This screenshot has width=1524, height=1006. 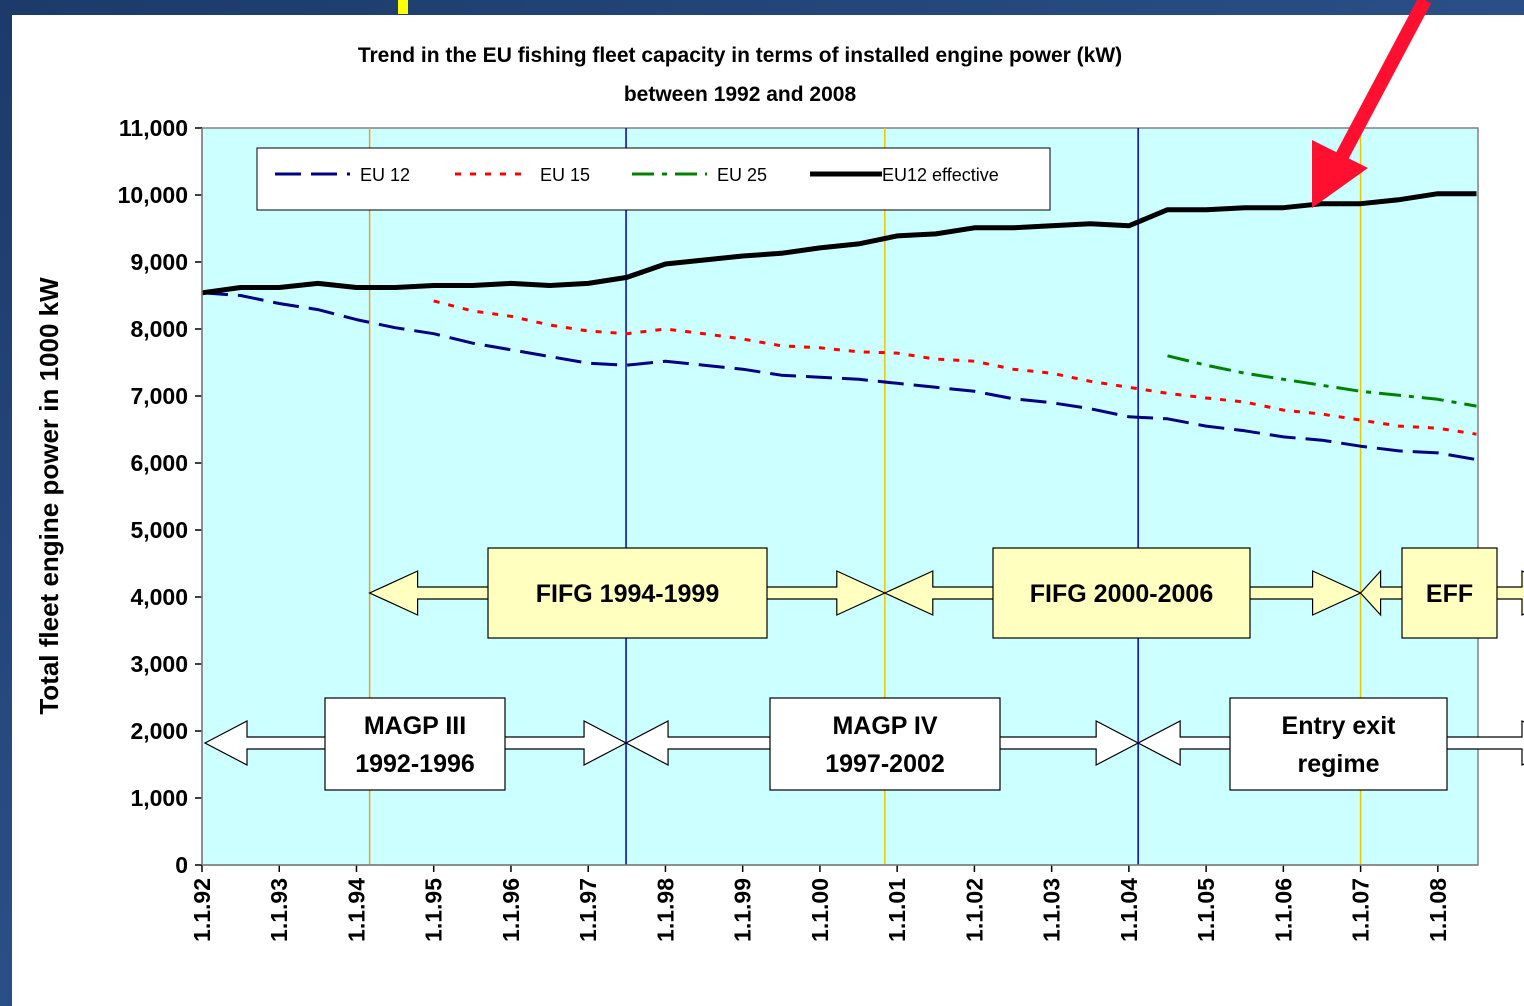 I want to click on x-tick-label: 1.1.07, so click(x=1361, y=910).